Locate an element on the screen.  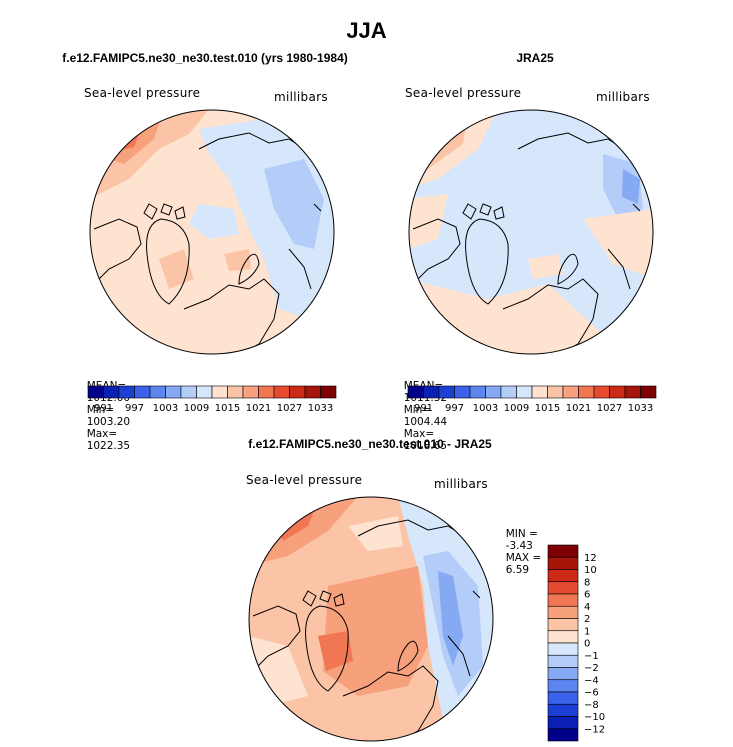
panel-2-colorbar-label-5: 1021 is located at coordinates (578, 408).